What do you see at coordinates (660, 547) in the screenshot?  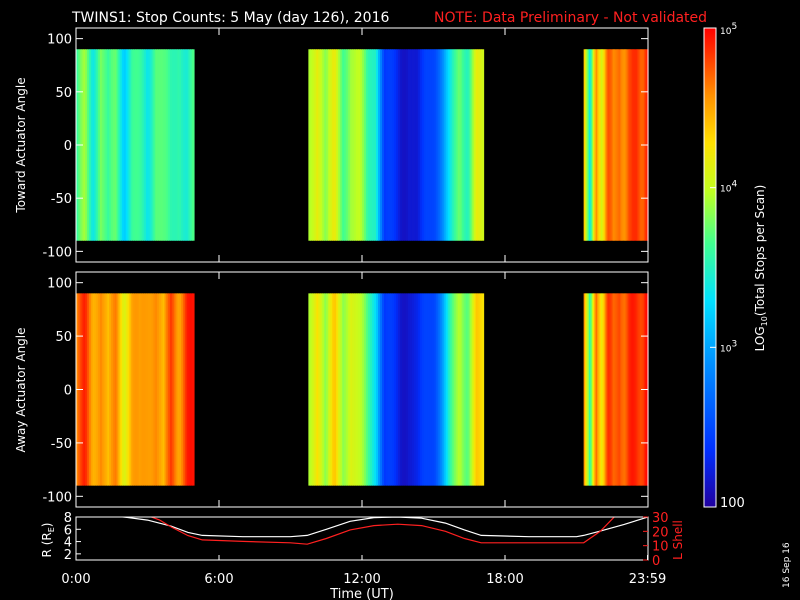 I see `lshell-ytick-label: 10` at bounding box center [660, 547].